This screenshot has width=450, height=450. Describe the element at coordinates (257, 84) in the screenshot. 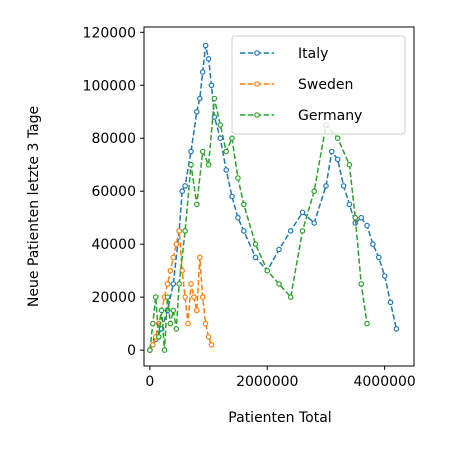

I see `legend-marker-sweden` at that location.